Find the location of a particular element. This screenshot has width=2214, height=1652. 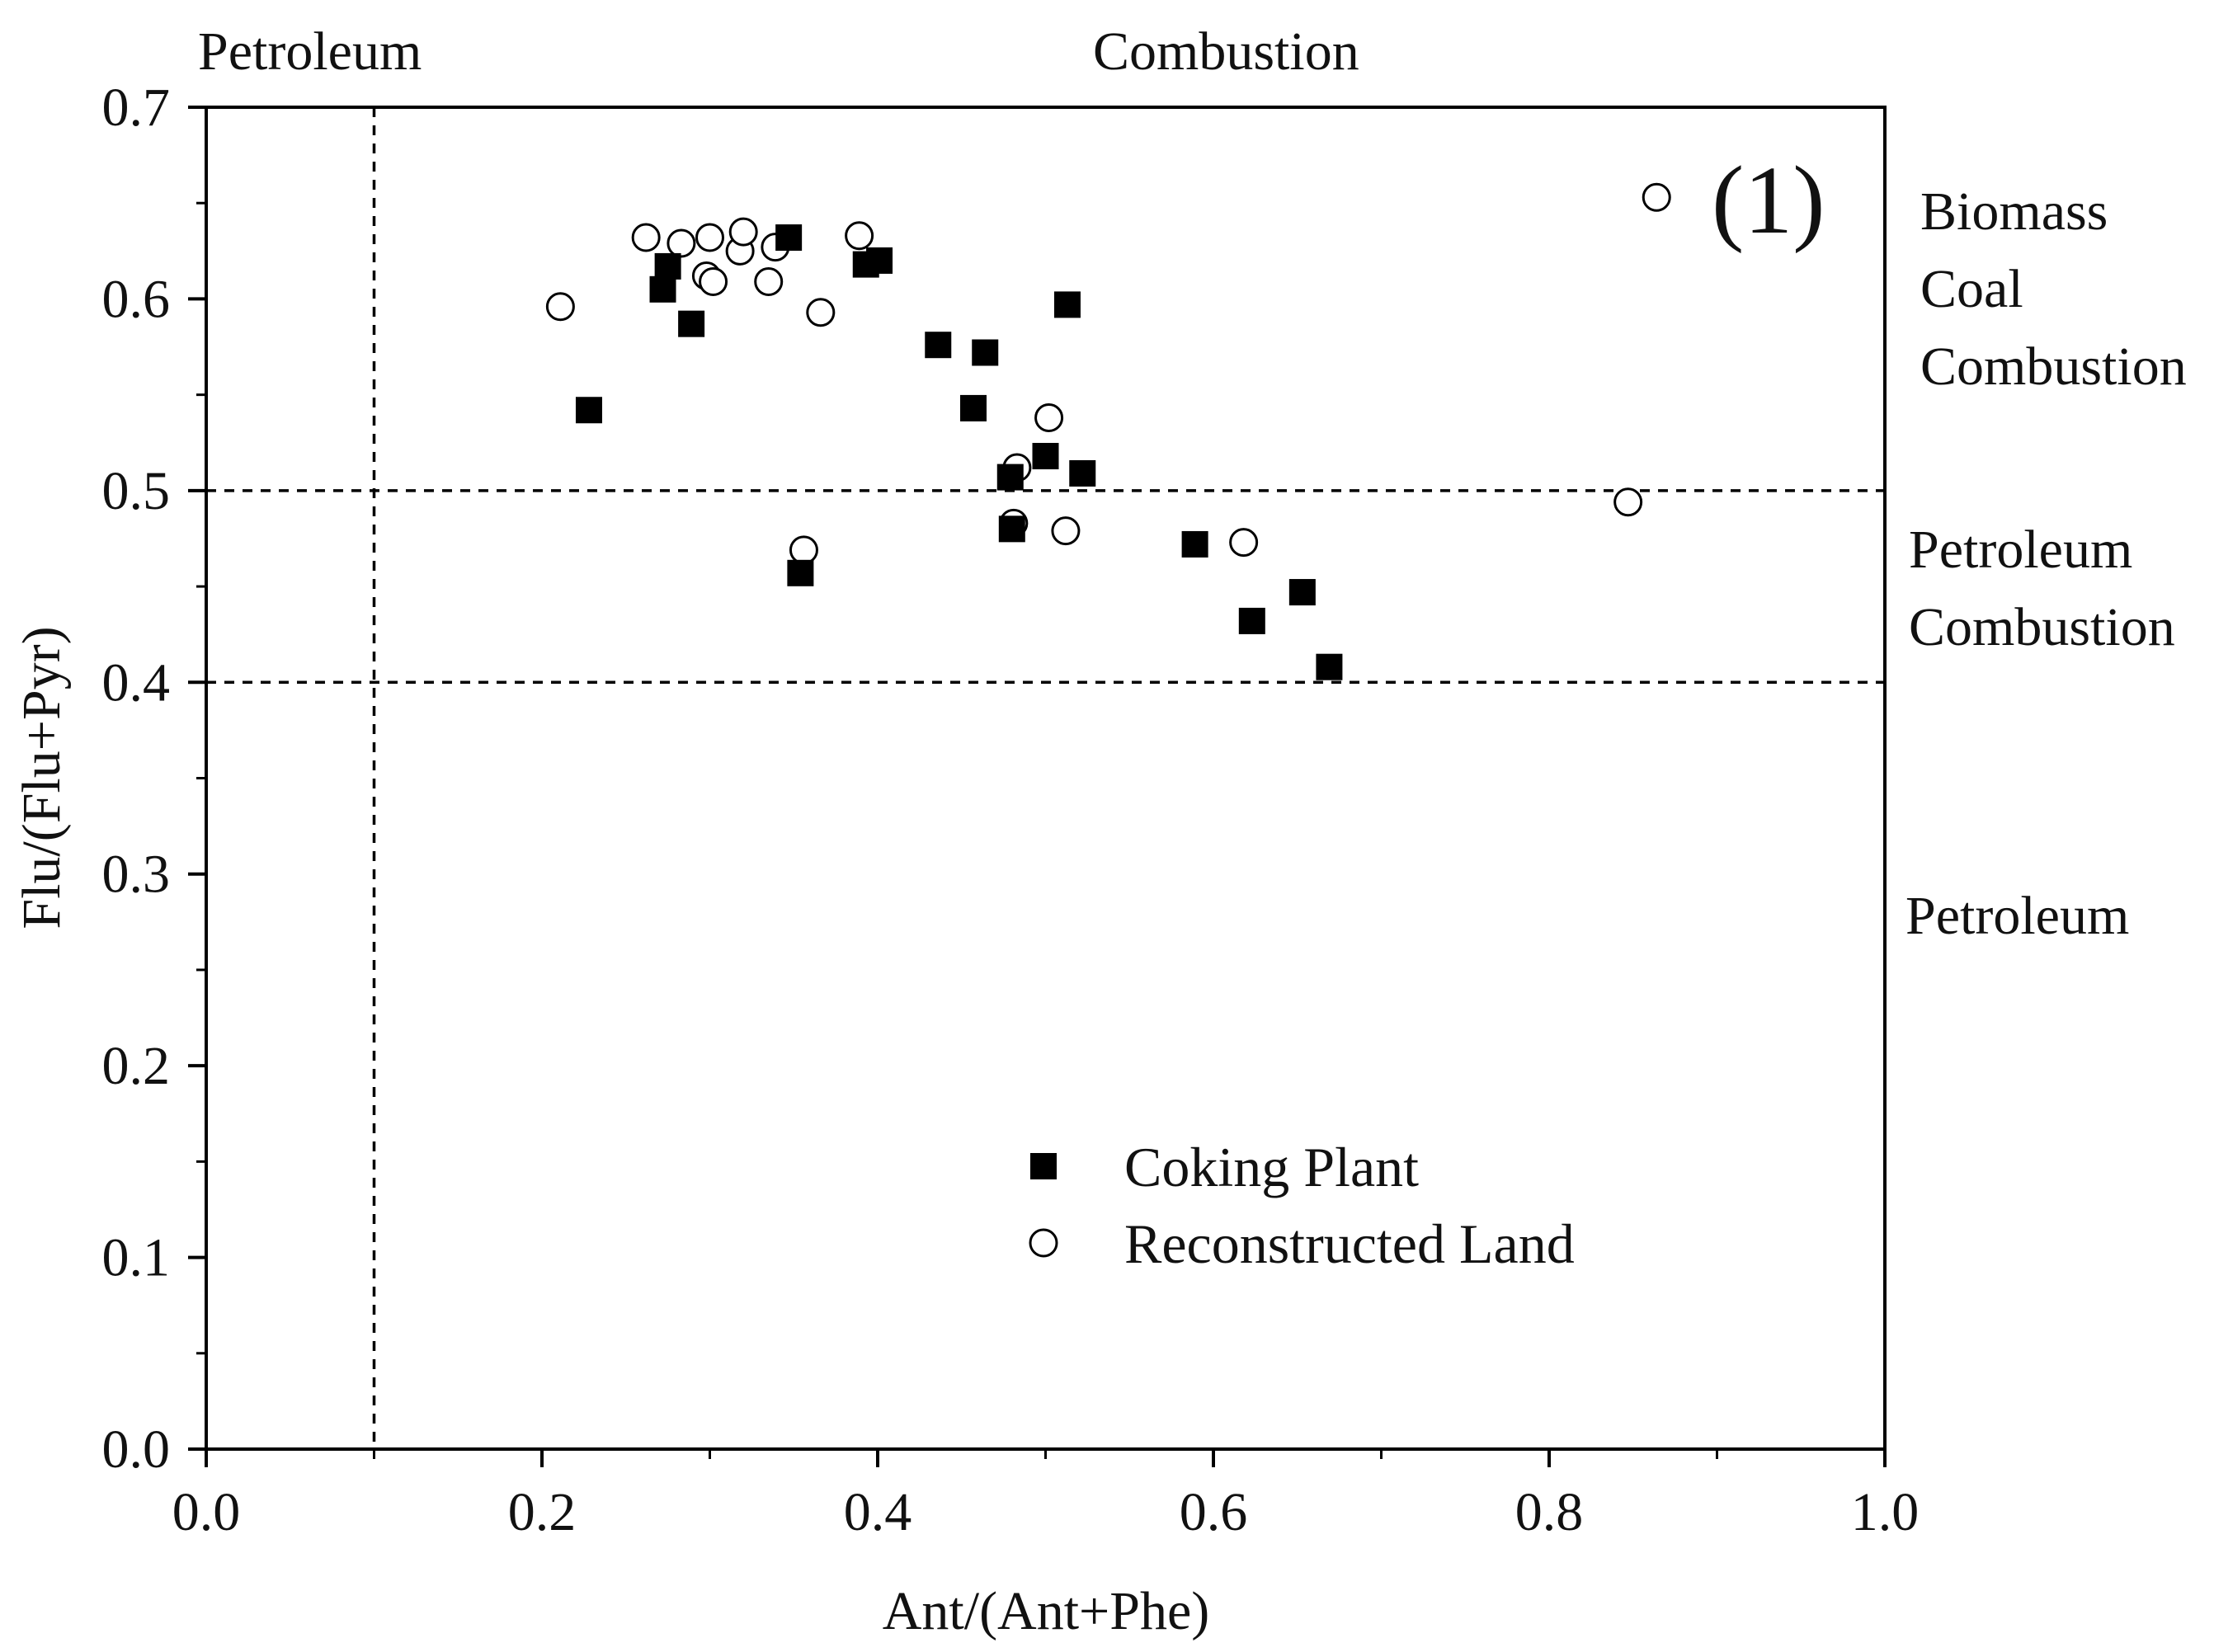

region-label-coal-combustion: Combustion is located at coordinates (2054, 367).